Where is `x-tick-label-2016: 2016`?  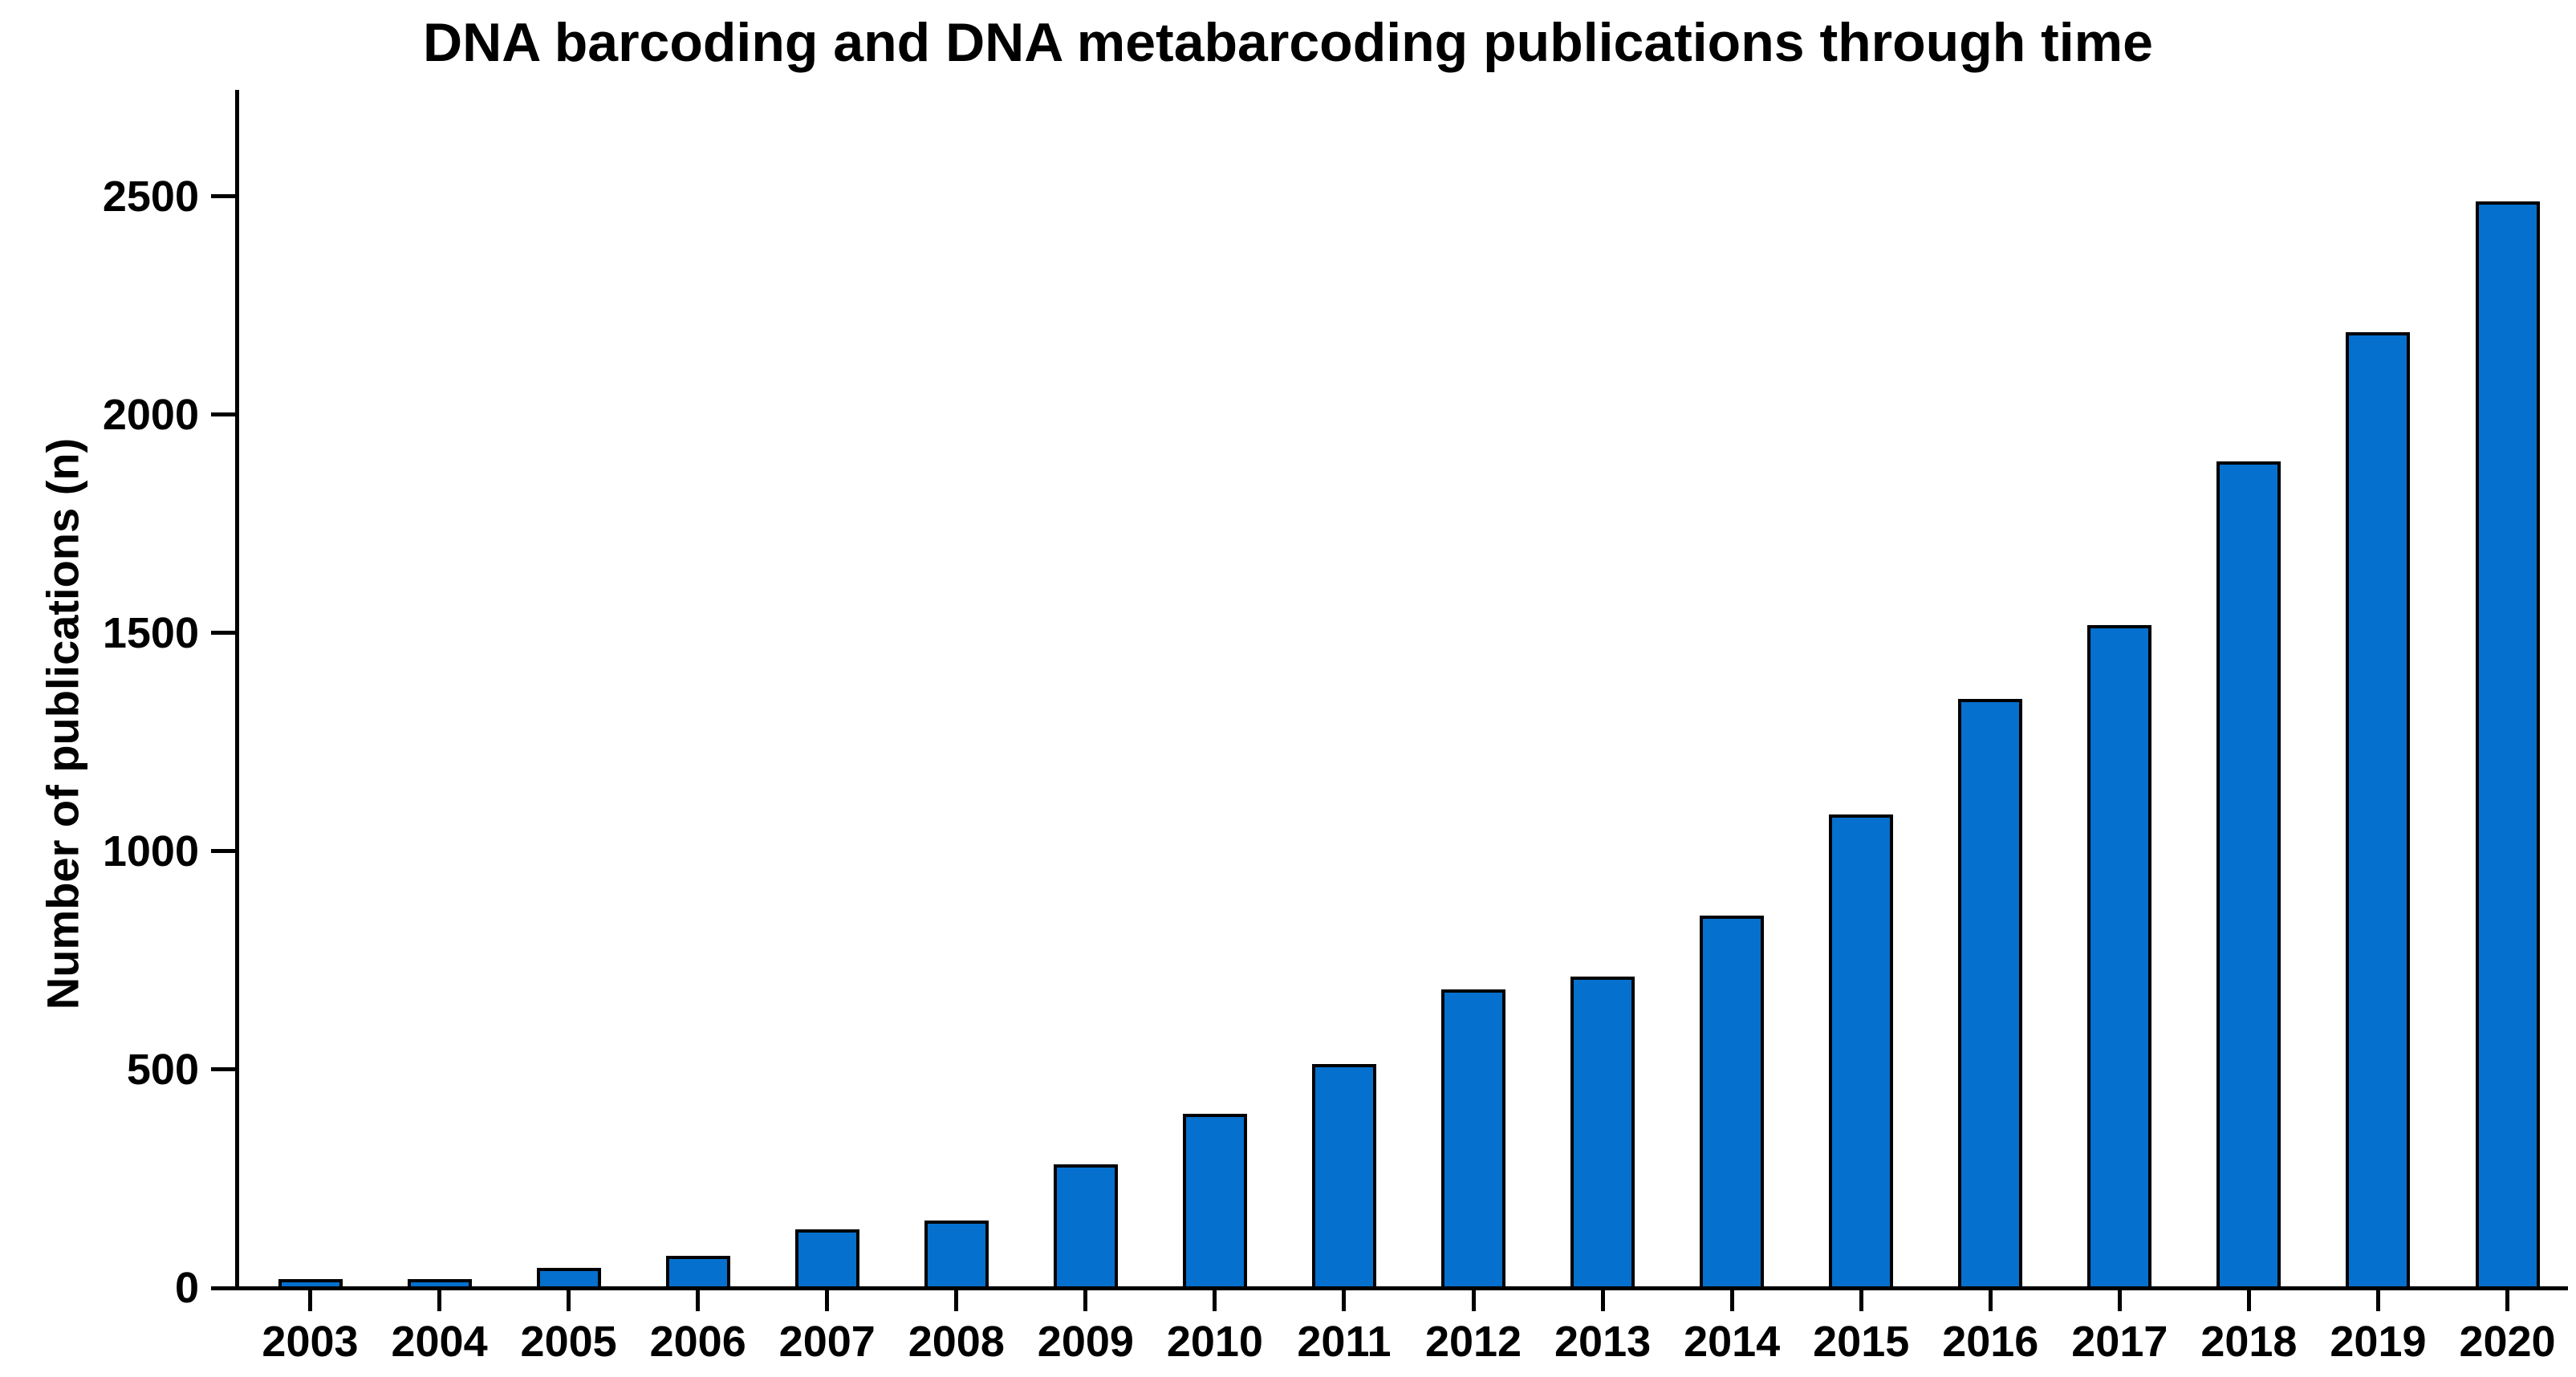 x-tick-label-2016: 2016 is located at coordinates (1990, 1342).